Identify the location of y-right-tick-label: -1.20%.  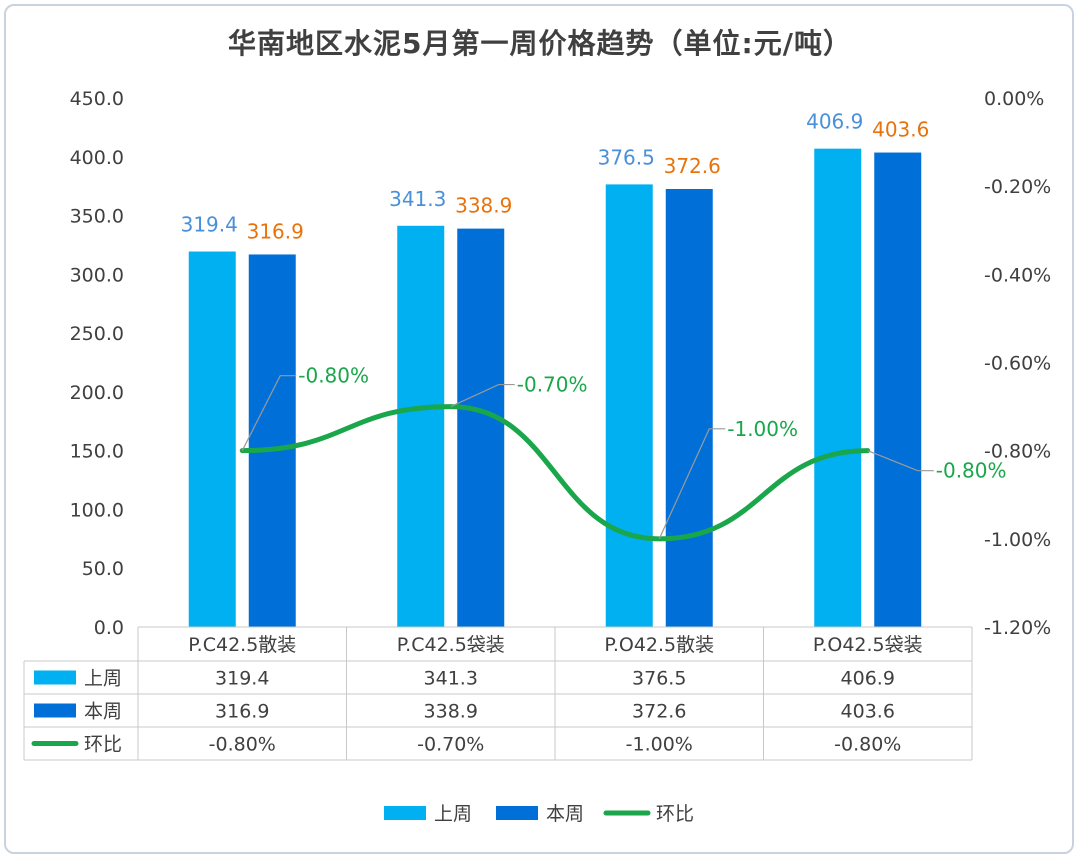
(1017, 628).